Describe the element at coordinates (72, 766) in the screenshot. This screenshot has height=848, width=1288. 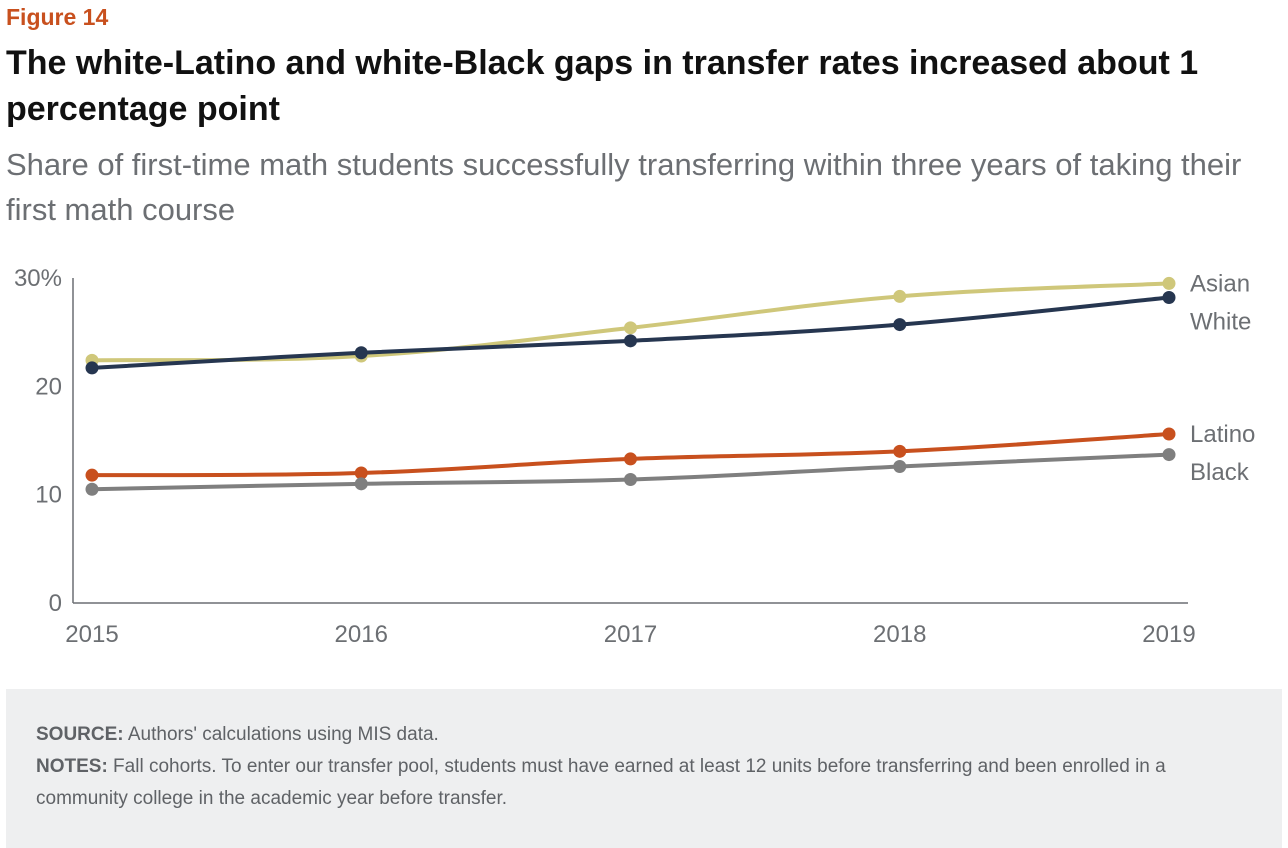
I see `notes-label: NOTES:` at that location.